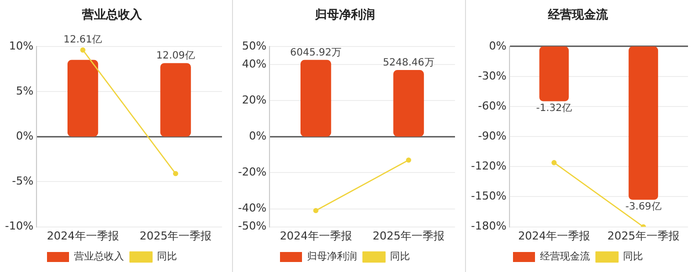  What do you see at coordinates (252, 208) in the screenshot?
I see `y-tick-label: -40%` at bounding box center [252, 208].